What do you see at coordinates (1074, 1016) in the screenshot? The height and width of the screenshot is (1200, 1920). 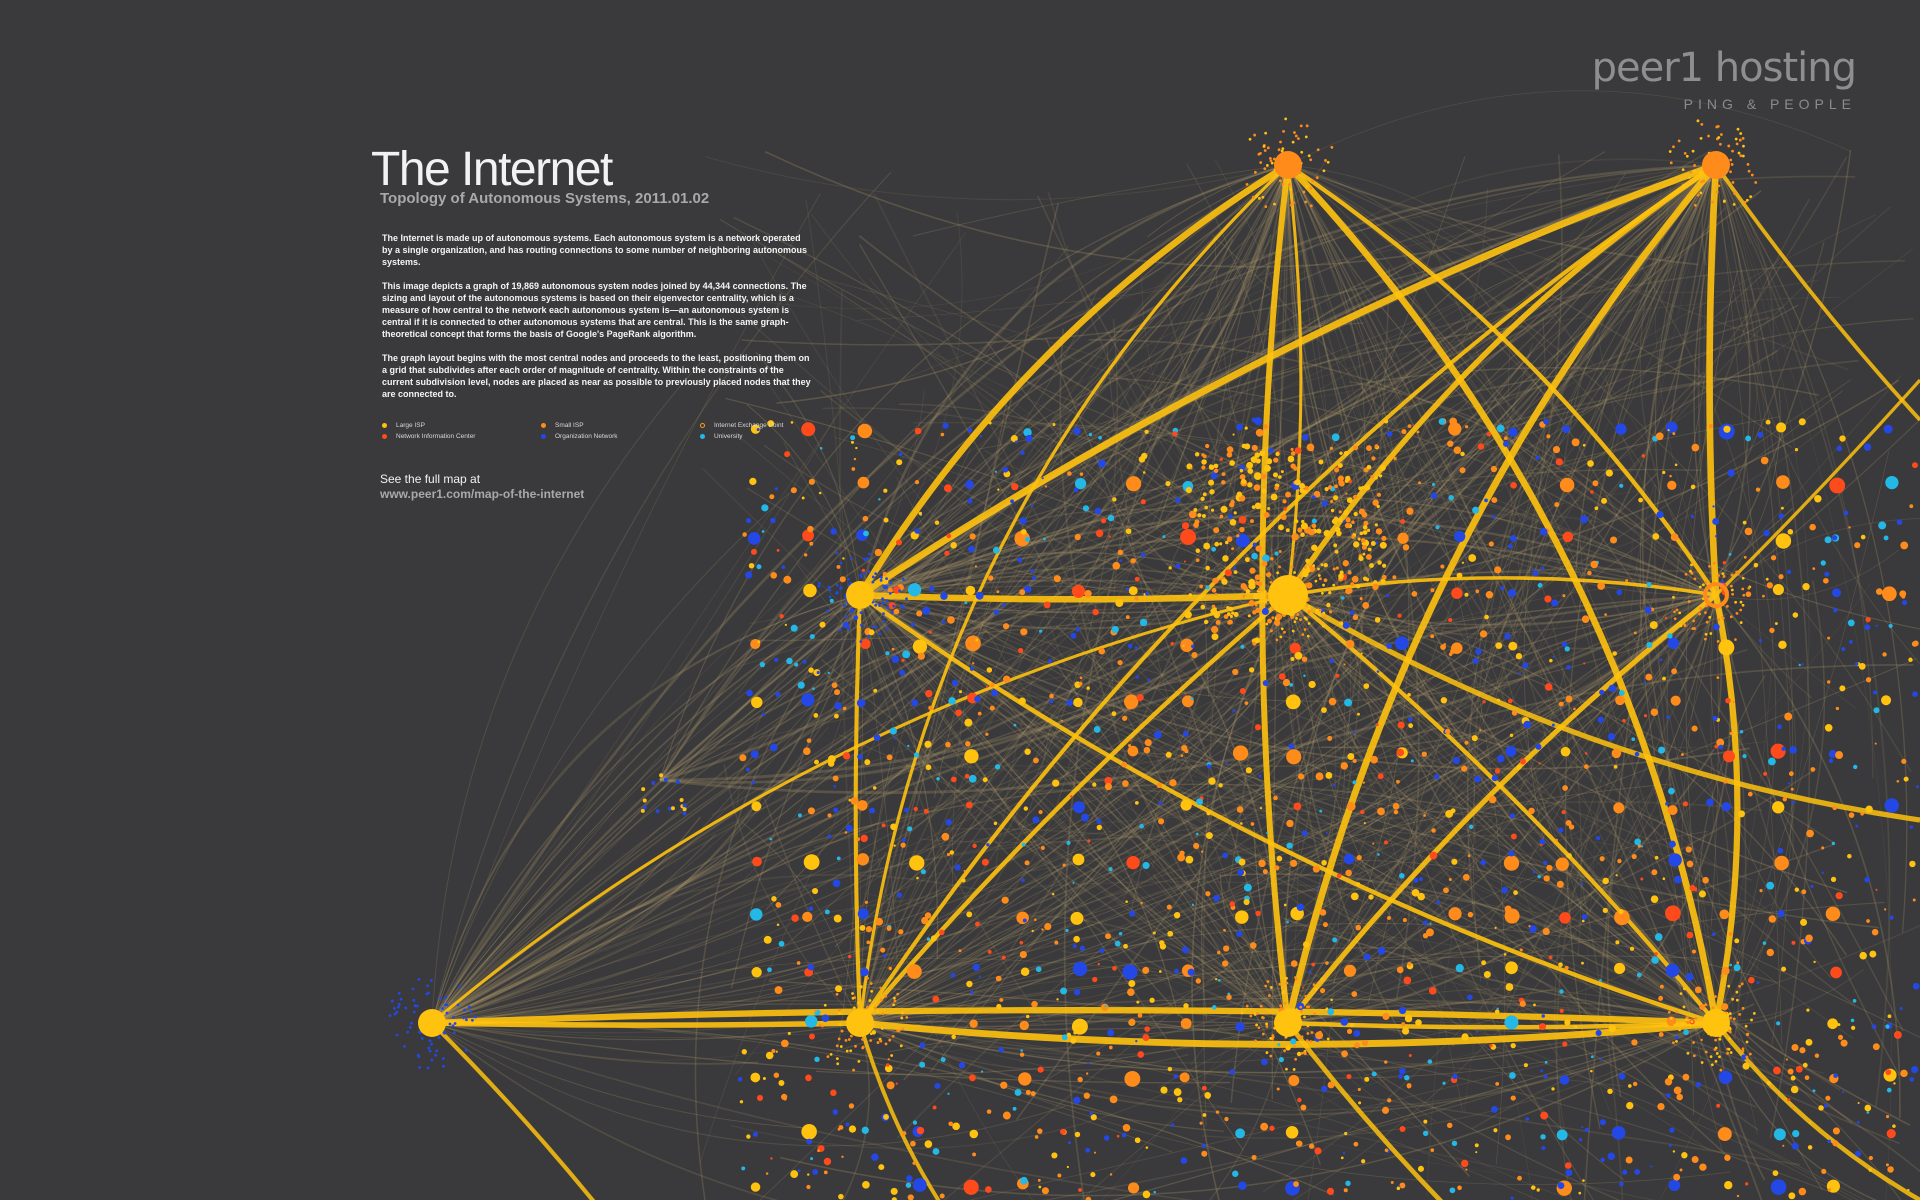 I see `hub-edge` at bounding box center [1074, 1016].